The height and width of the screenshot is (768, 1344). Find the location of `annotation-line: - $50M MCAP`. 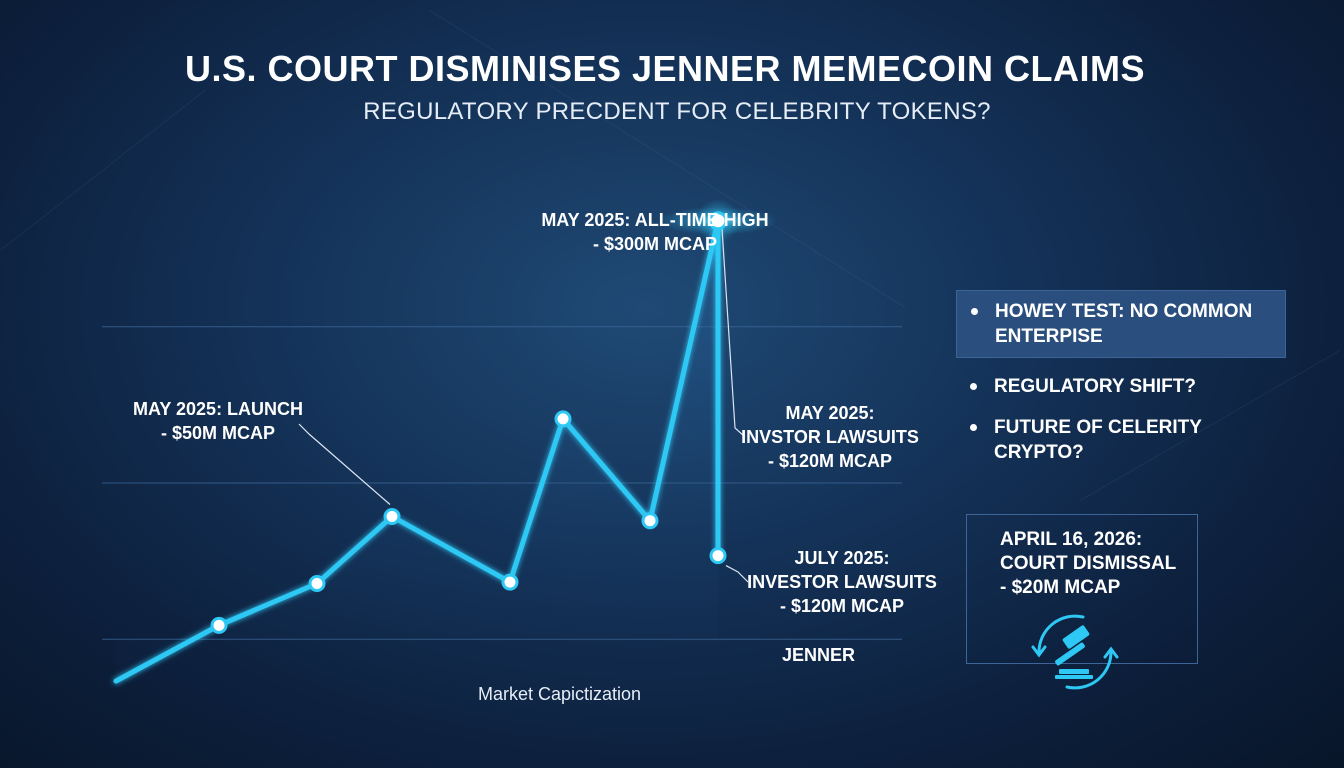

annotation-line: - $50M MCAP is located at coordinates (218, 433).